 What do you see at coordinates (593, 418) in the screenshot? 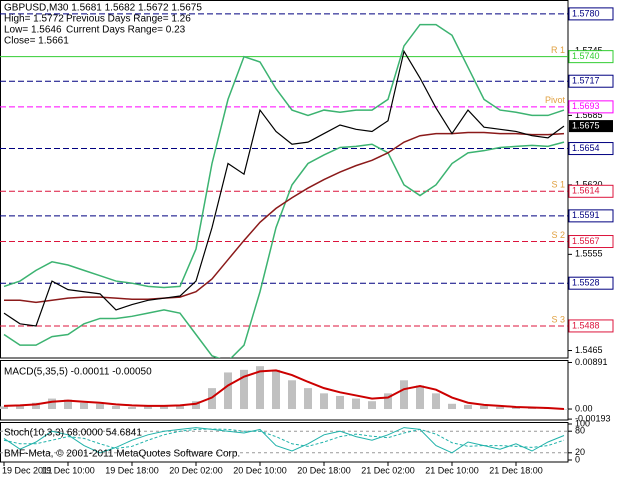
I see `y-tick-label: -0.00193` at bounding box center [593, 418].